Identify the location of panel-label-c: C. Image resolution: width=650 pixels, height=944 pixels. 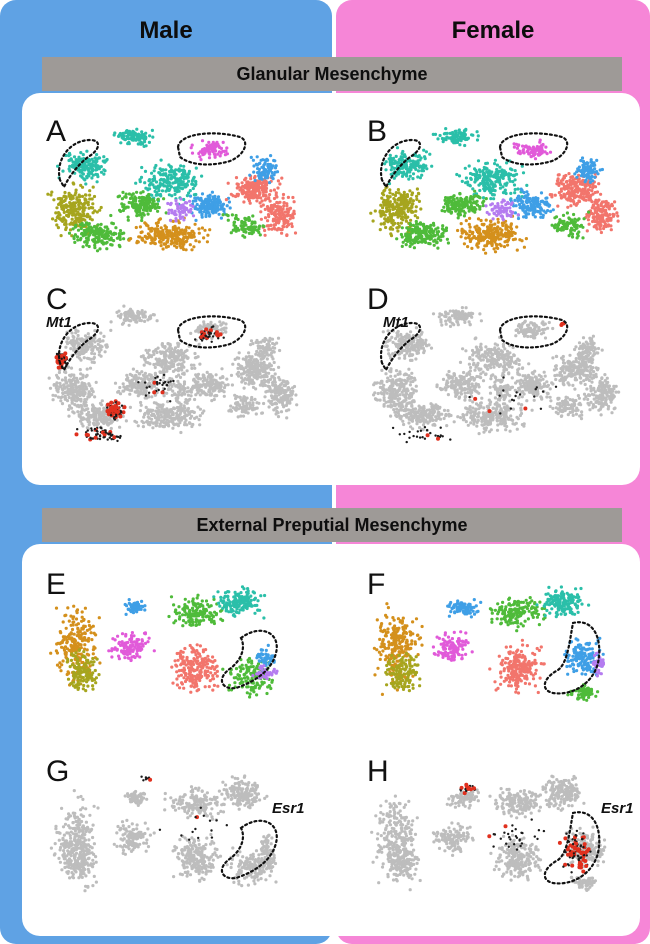
(57, 299).